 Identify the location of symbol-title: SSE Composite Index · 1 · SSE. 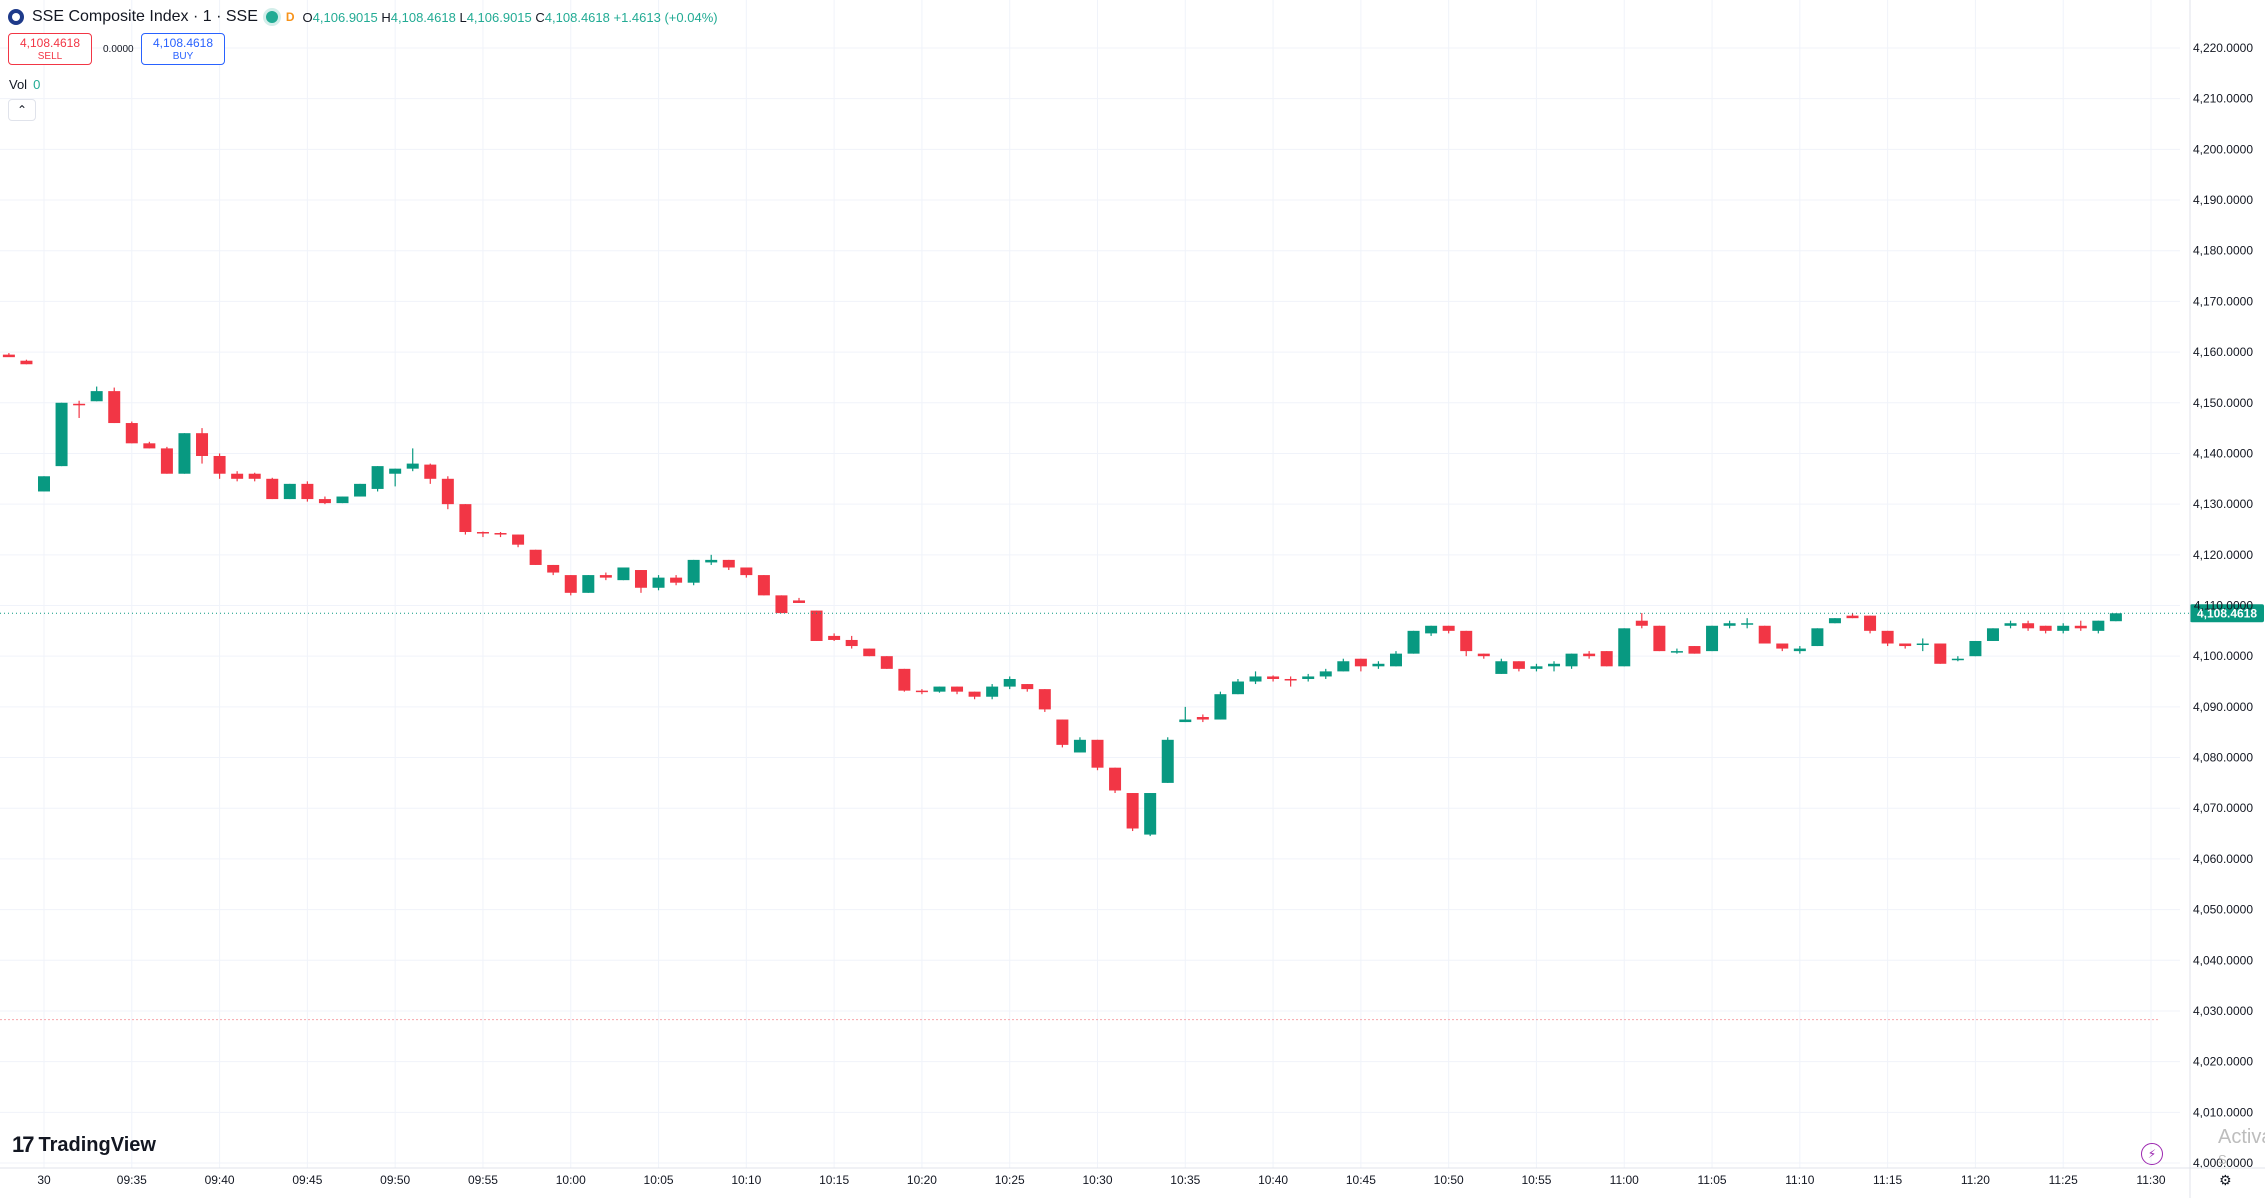
(145, 16).